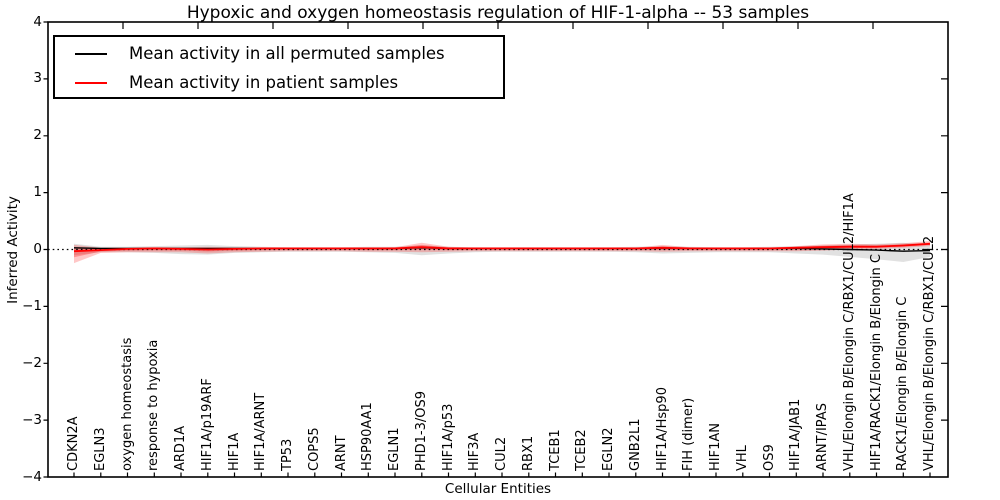  I want to click on x-tick-label: HSP90AA1, so click(368, 436).